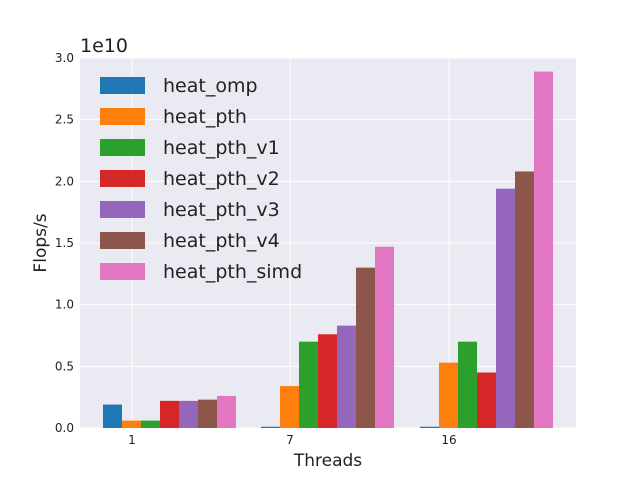 This screenshot has height=480, width=640. Describe the element at coordinates (64, 181) in the screenshot. I see `y-tick-label: 2.0` at that location.